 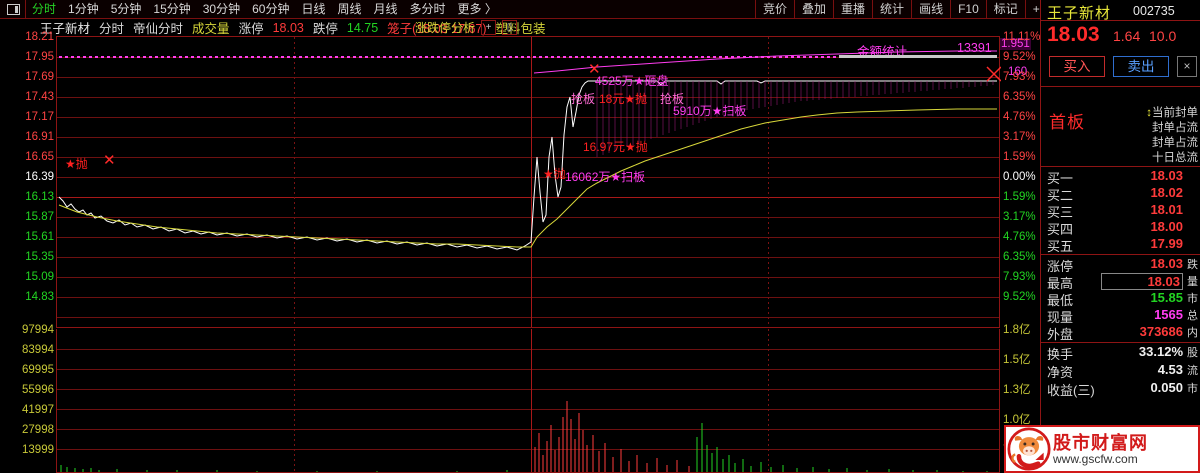 What do you see at coordinates (1073, 34) in the screenshot?
I see `panel-last-price: 18.03` at bounding box center [1073, 34].